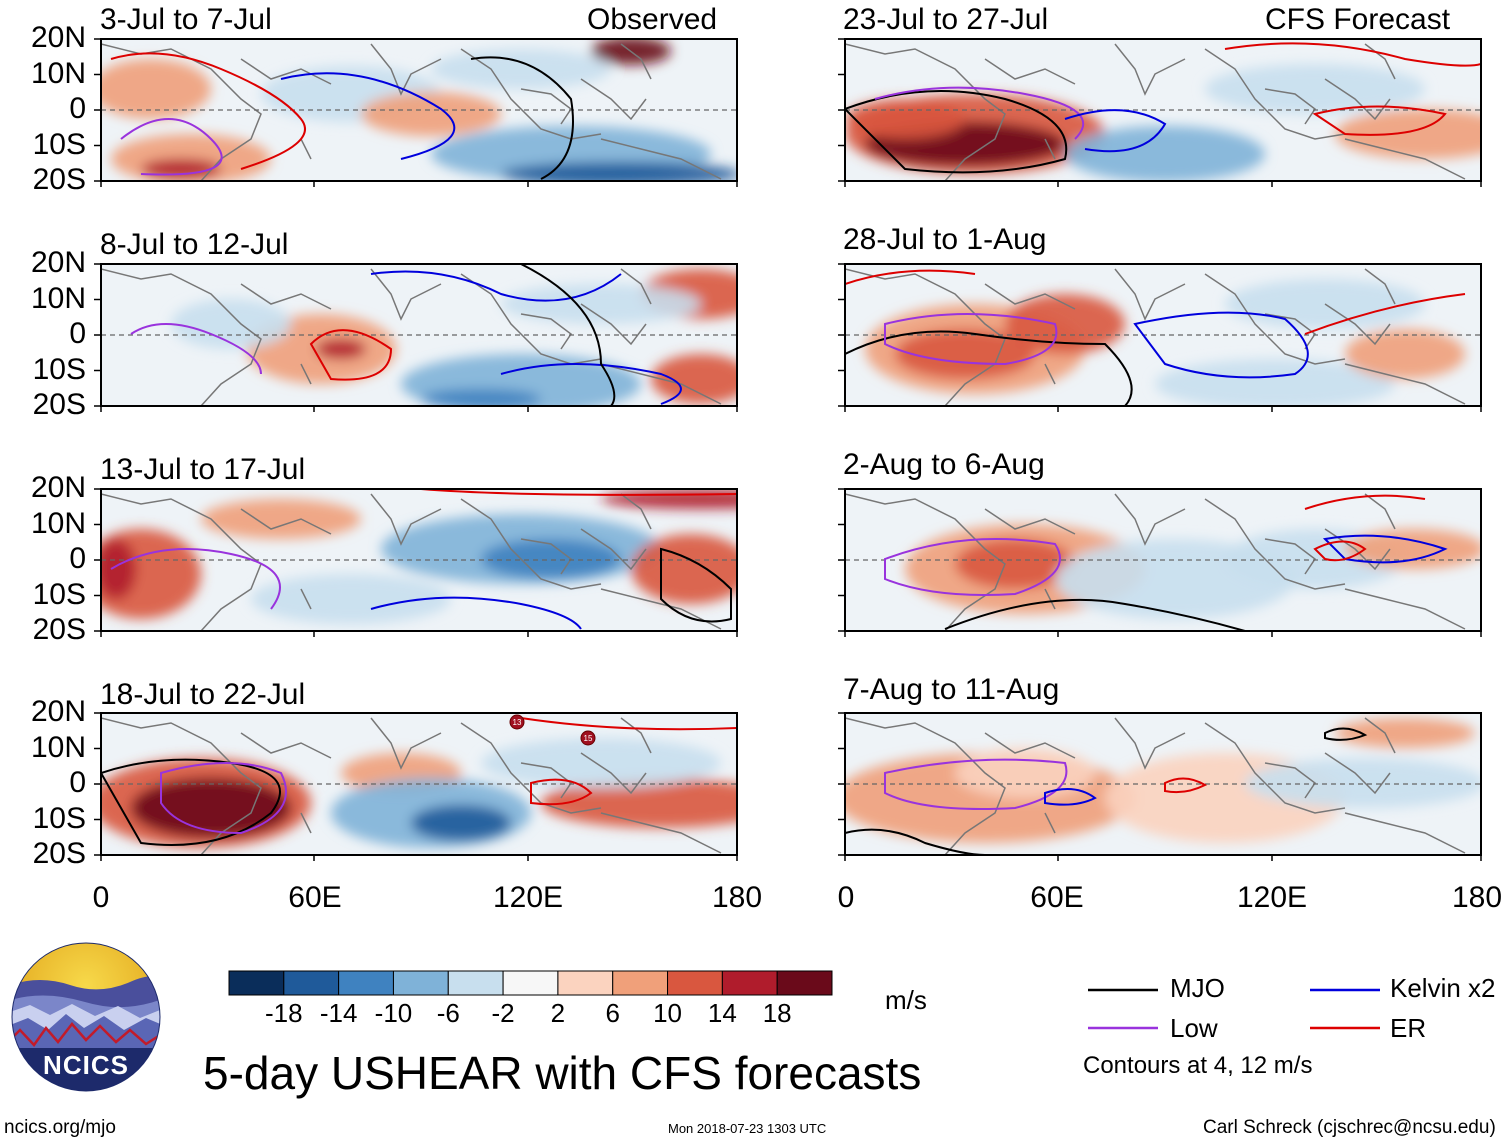 The image size is (1510, 1142). I want to click on footer-timestamp: Mon 2018-07-23 1303 UTC, so click(747, 1128).